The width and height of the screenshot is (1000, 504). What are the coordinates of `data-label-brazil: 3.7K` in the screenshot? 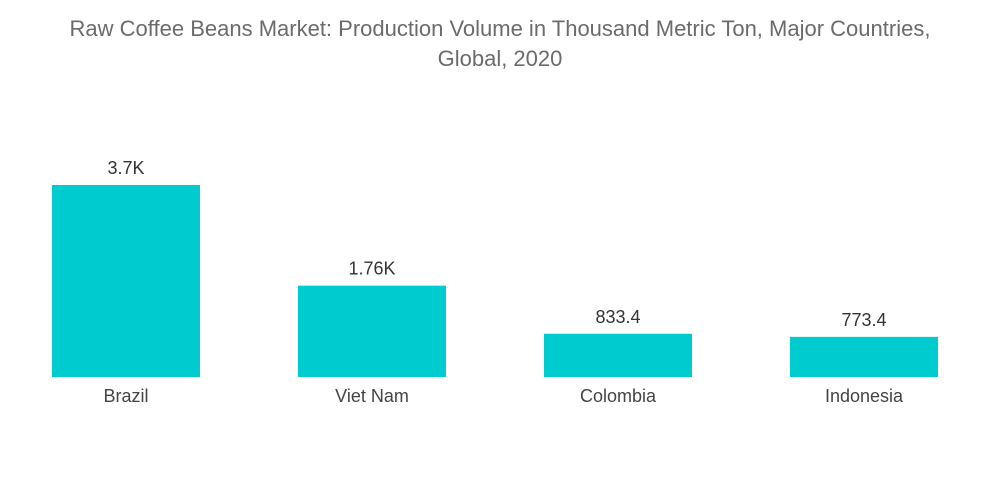 It's located at (125, 168).